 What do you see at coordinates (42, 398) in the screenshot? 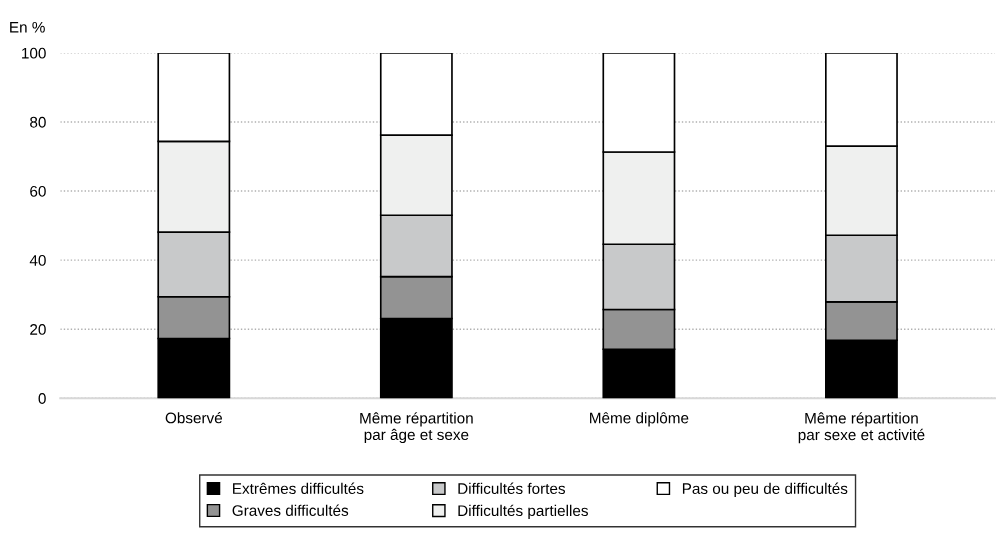
I see `y-tick-label: 0` at bounding box center [42, 398].